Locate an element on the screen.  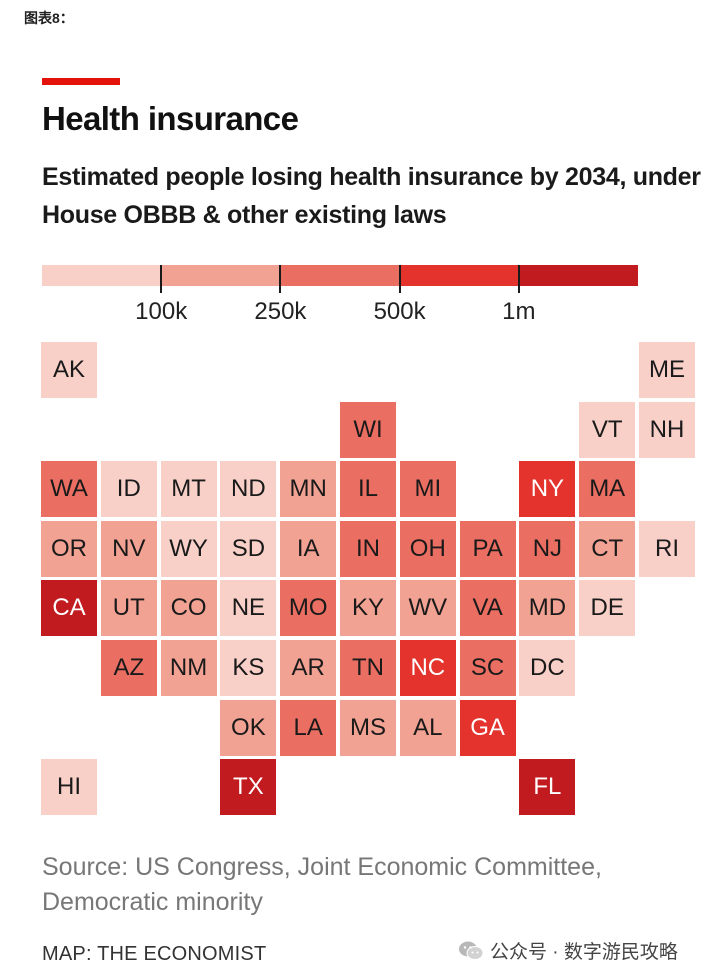
state-tile-oh: OH is located at coordinates (427, 548).